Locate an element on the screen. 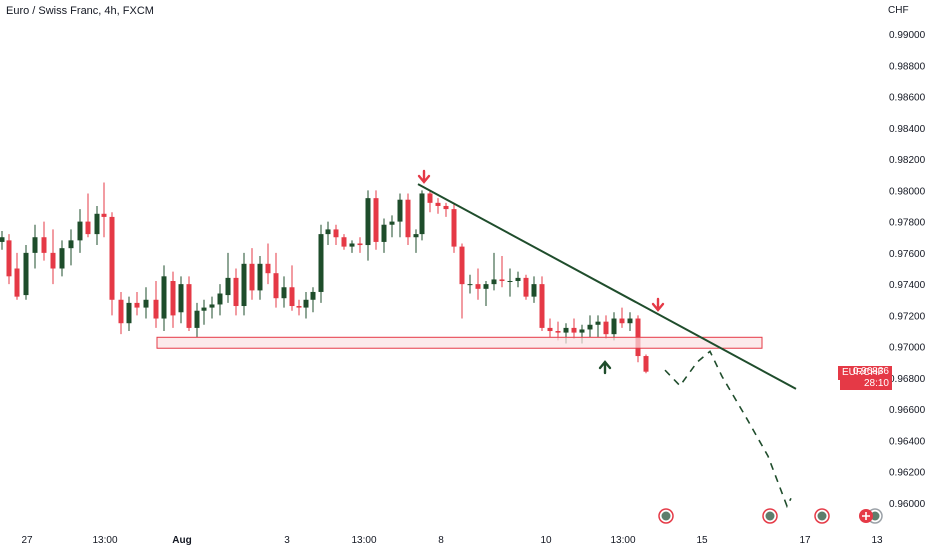 The height and width of the screenshot is (550, 932). x-tick-label: 17 is located at coordinates (805, 540).